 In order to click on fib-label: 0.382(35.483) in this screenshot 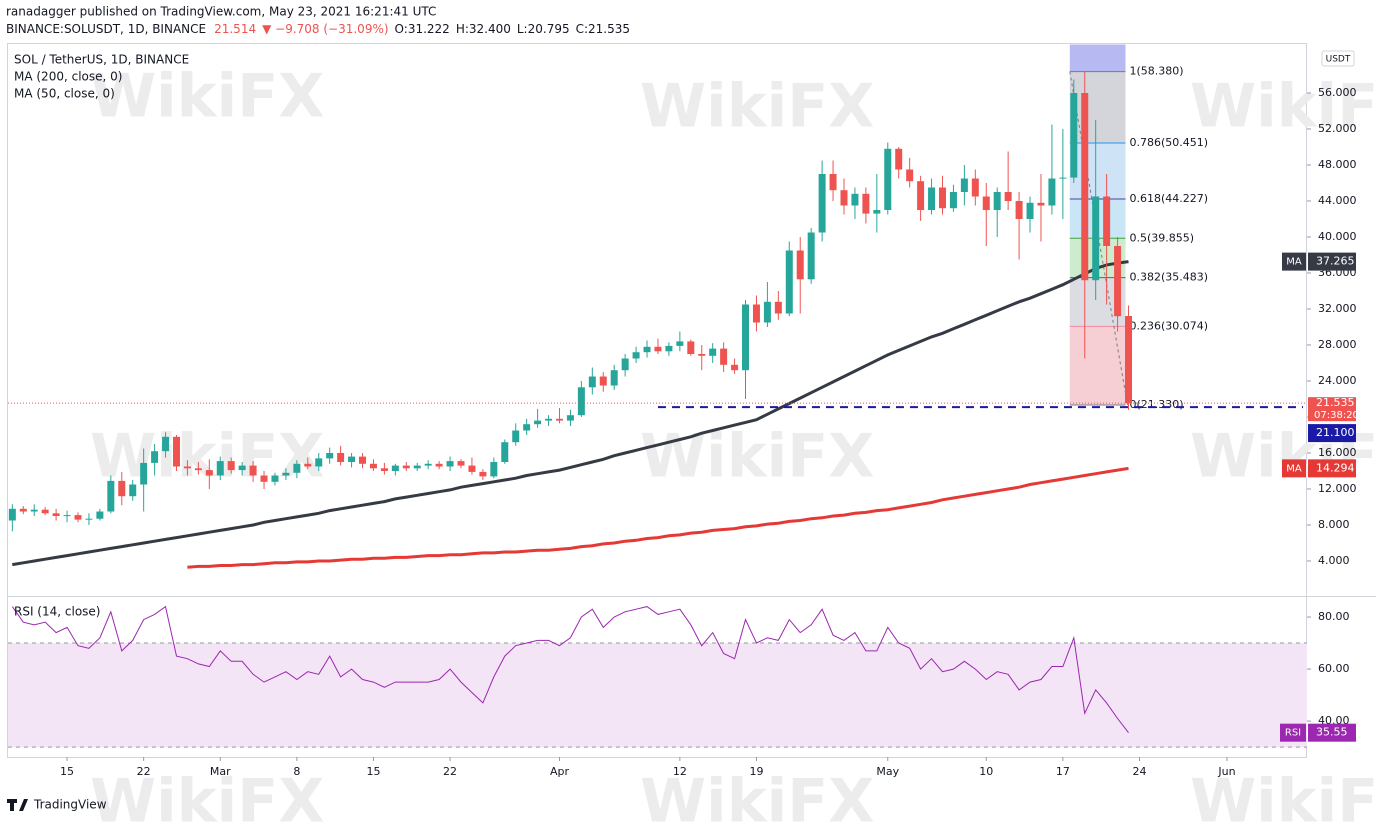, I will do `click(1169, 277)`.